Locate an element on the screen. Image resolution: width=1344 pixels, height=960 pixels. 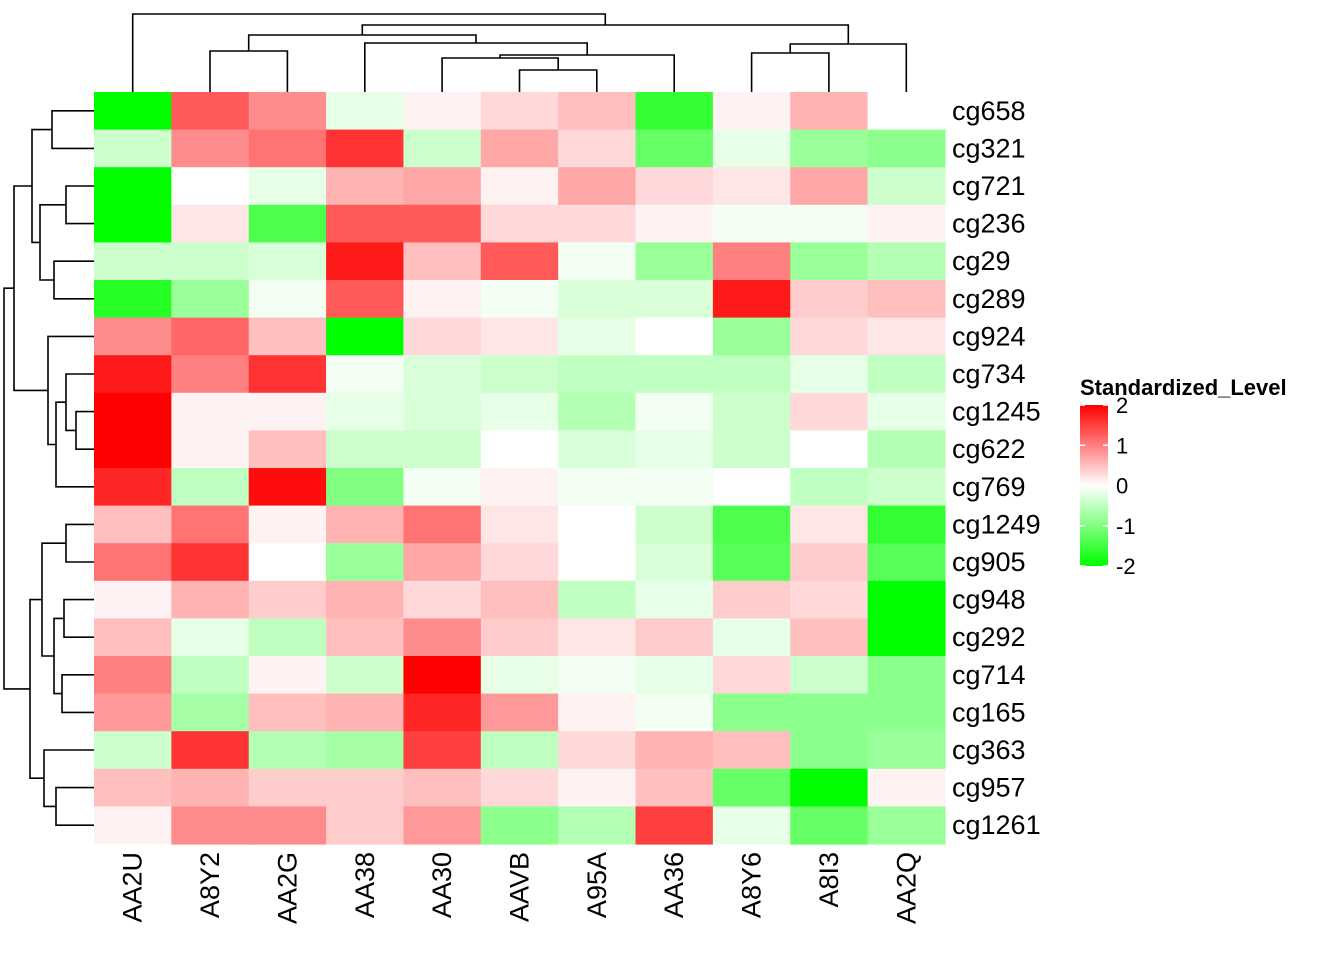
legend-tick-label: 1 is located at coordinates (1122, 445).